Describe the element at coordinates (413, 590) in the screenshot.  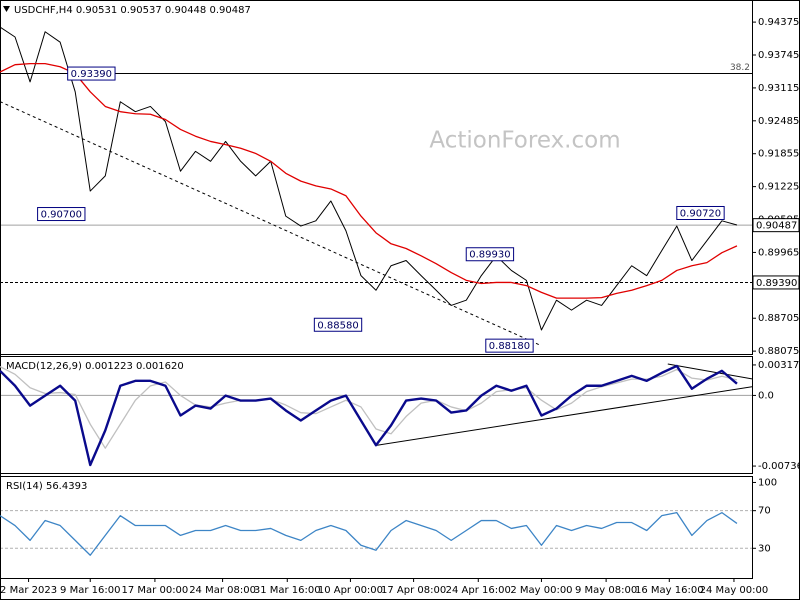
I see `x-tick-label: 17 Apr 08:00` at that location.